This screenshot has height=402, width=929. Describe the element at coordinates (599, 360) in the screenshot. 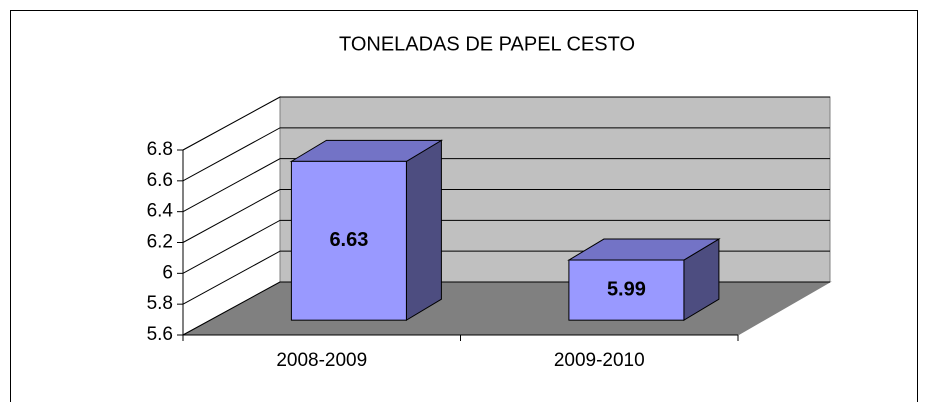

I see `x-tick-label: 2009-2010` at that location.